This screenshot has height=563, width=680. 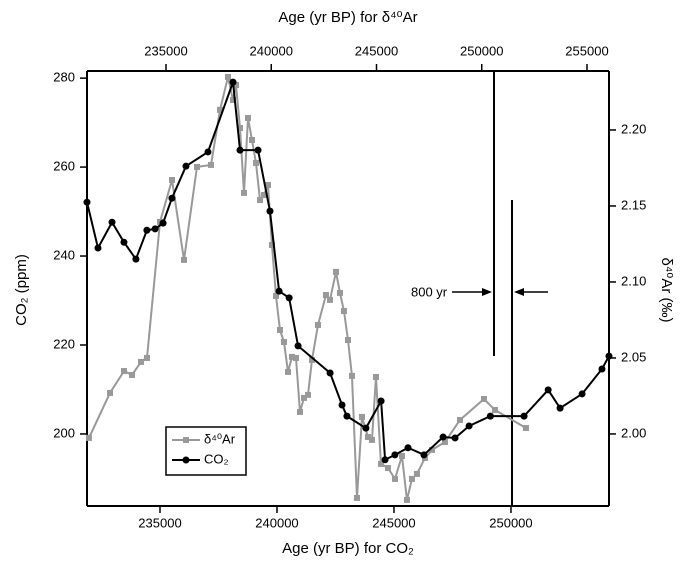 What do you see at coordinates (159, 522) in the screenshot?
I see `x-tick-label: 235000` at bounding box center [159, 522].